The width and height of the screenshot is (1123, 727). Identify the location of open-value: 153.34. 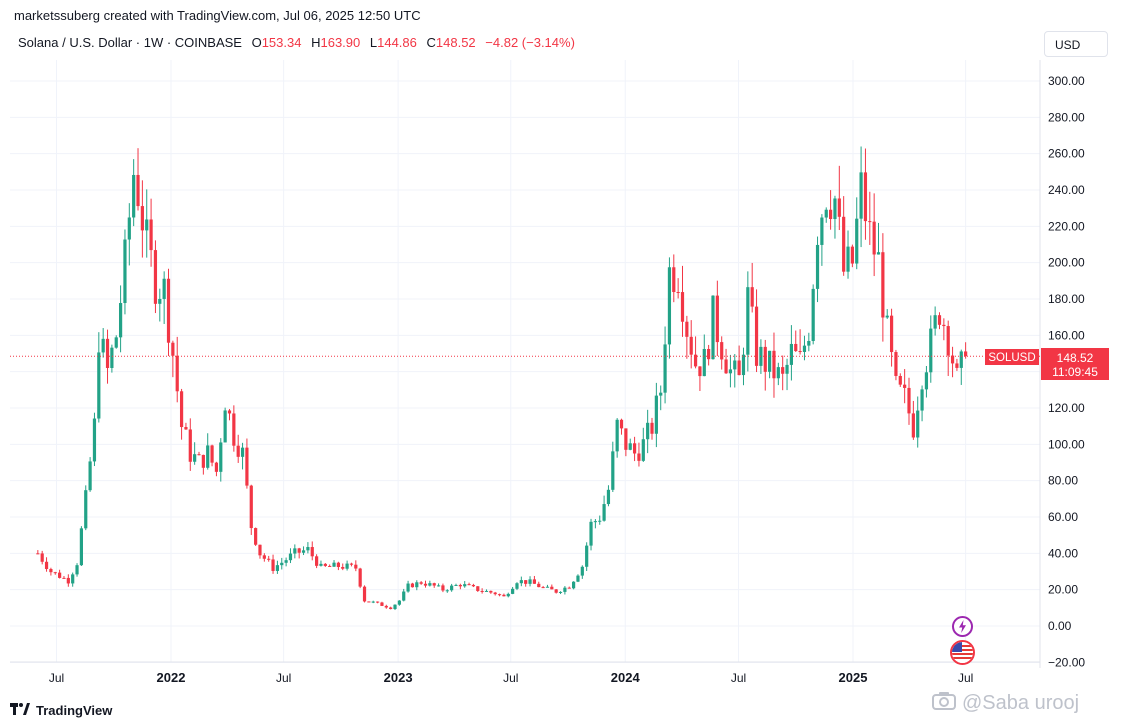
(281, 42).